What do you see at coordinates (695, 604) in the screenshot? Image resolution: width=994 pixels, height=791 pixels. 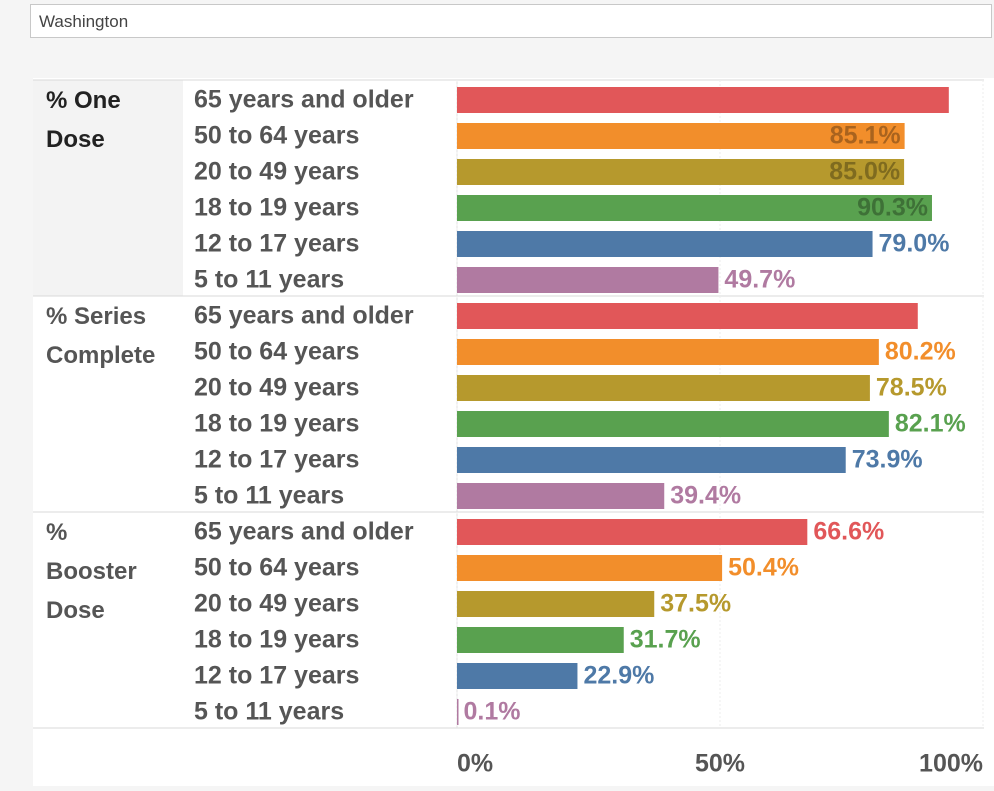 I see `value-label: 37.5%` at bounding box center [695, 604].